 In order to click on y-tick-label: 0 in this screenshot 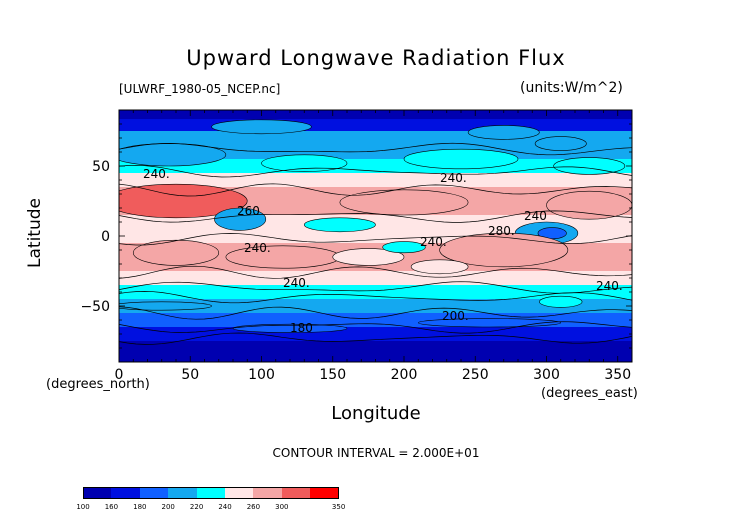, I will do `click(105, 237)`.